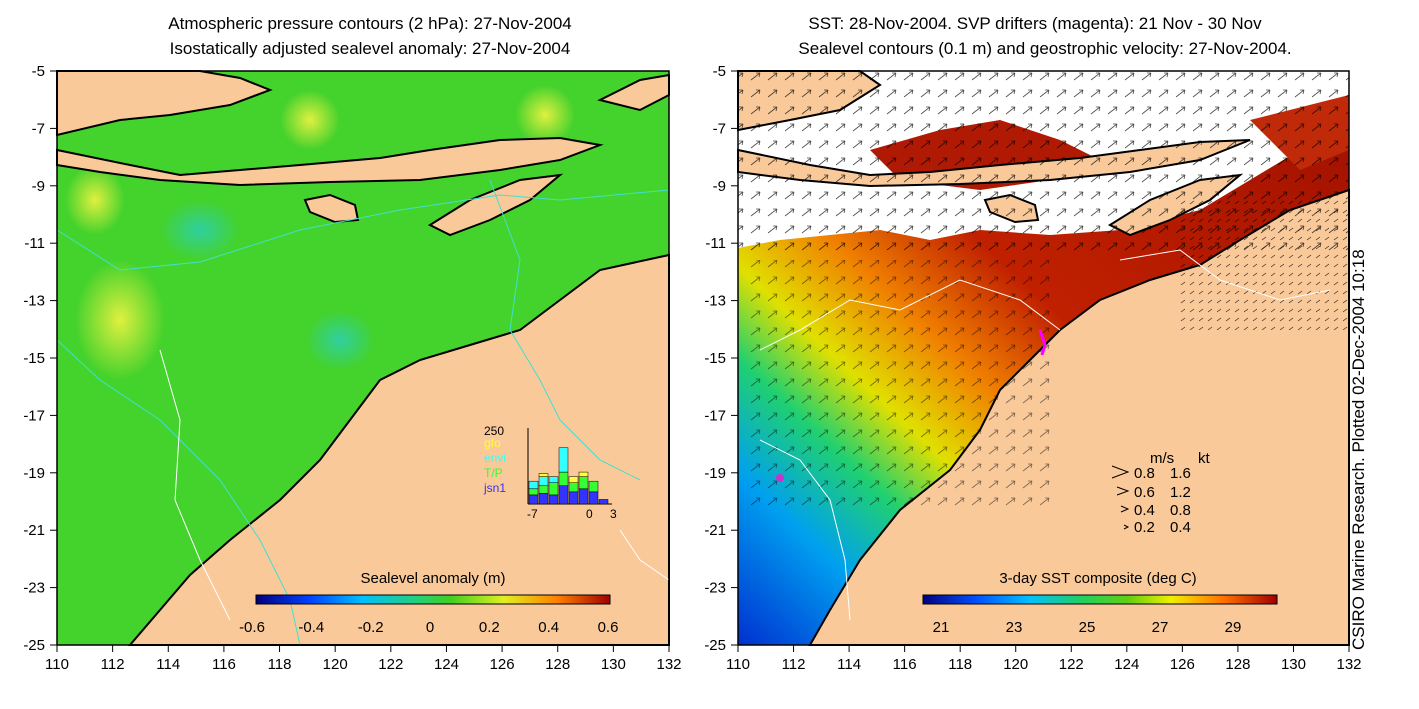  Describe the element at coordinates (495, 458) in the screenshot. I see `inset-legend-envi: envi` at that location.